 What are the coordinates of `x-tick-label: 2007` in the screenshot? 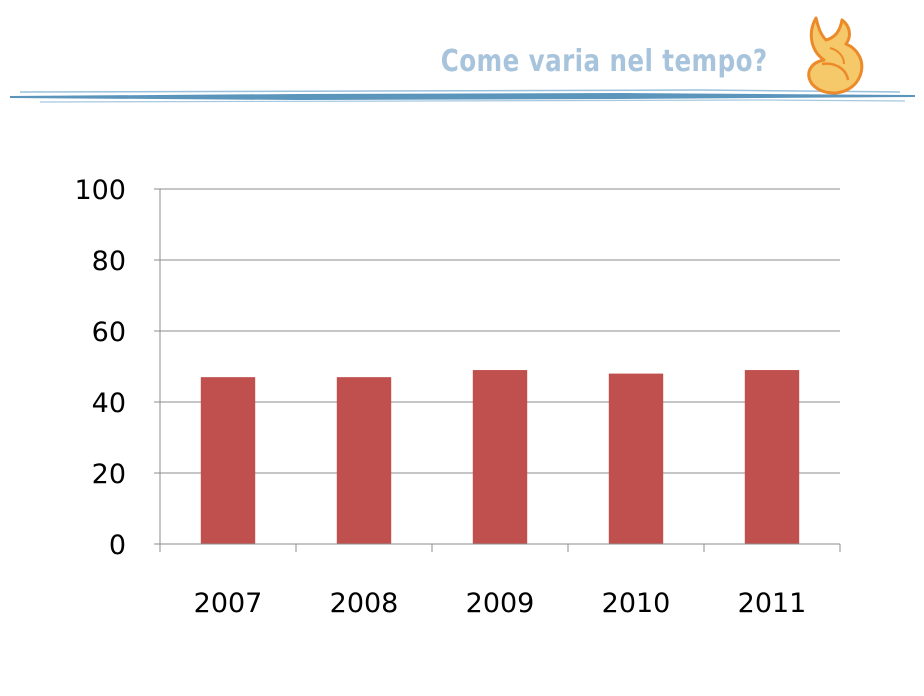 It's located at (228, 603).